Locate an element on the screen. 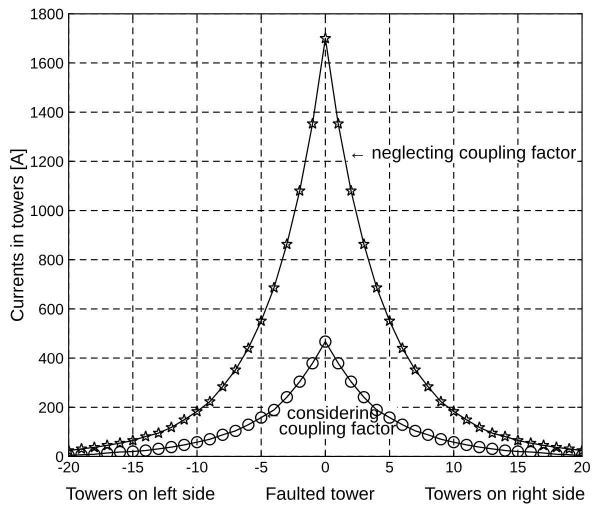 Image resolution: width=597 pixels, height=510 pixels. x-axis-title: Towers on left side Faulted tower Towers on right side is located at coordinates (325, 495).